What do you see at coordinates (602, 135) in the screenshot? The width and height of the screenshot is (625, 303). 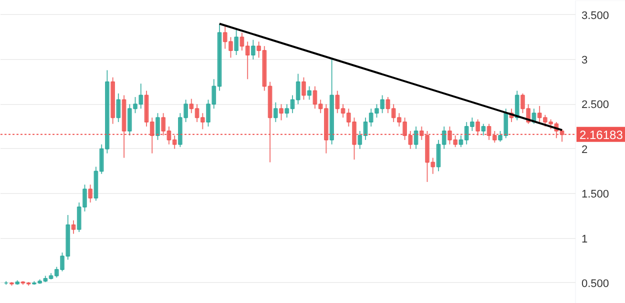 I see `ref-line-label: 2.16183` at bounding box center [602, 135].